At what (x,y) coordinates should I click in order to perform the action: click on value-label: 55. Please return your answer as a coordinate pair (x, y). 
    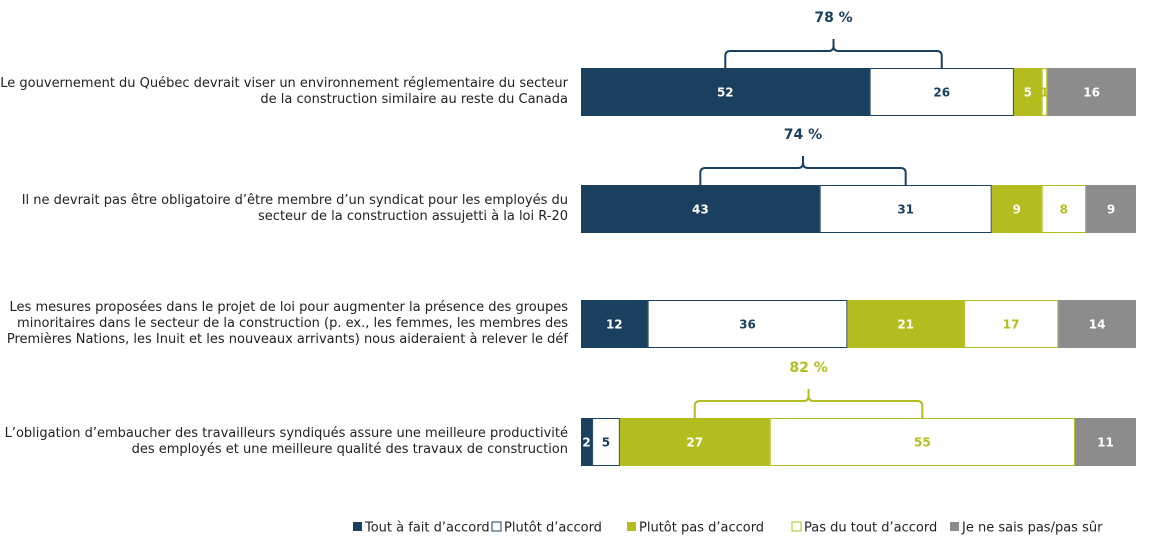
    Looking at the image, I should click on (922, 443).